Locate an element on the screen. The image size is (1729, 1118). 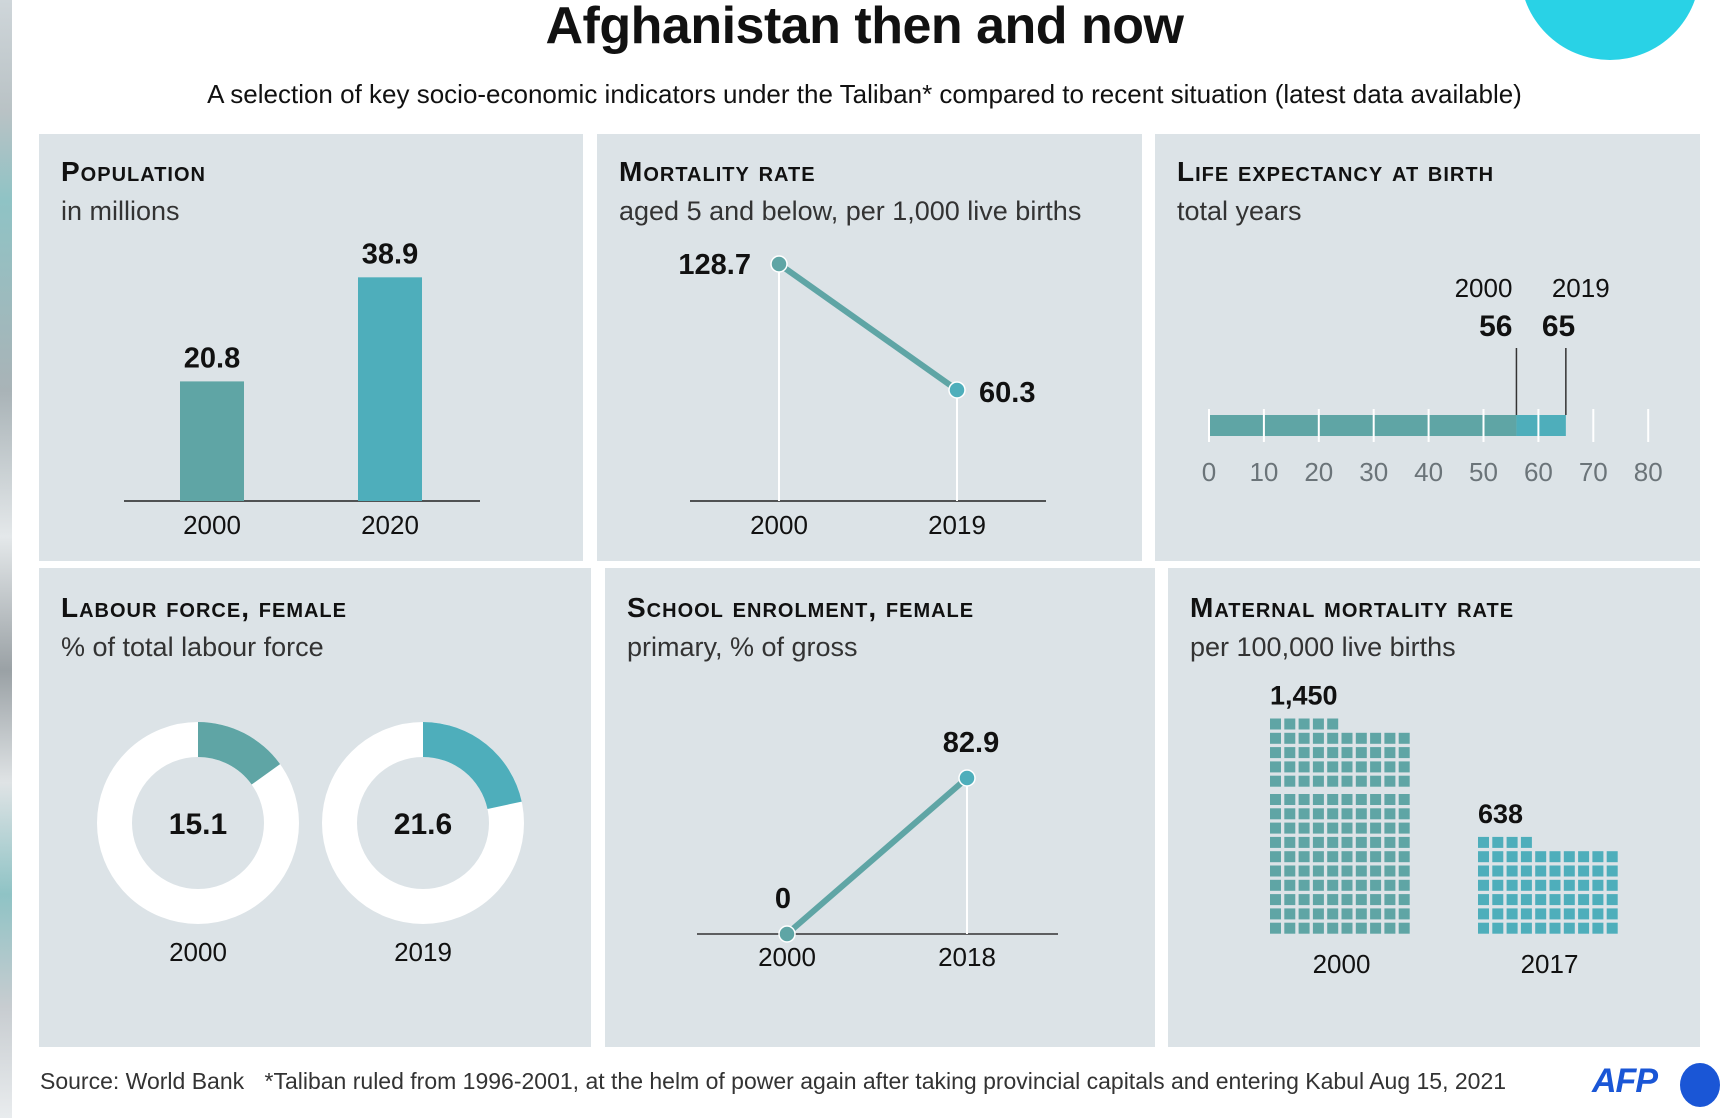
donut-slice-2019 is located at coordinates (472, 766).